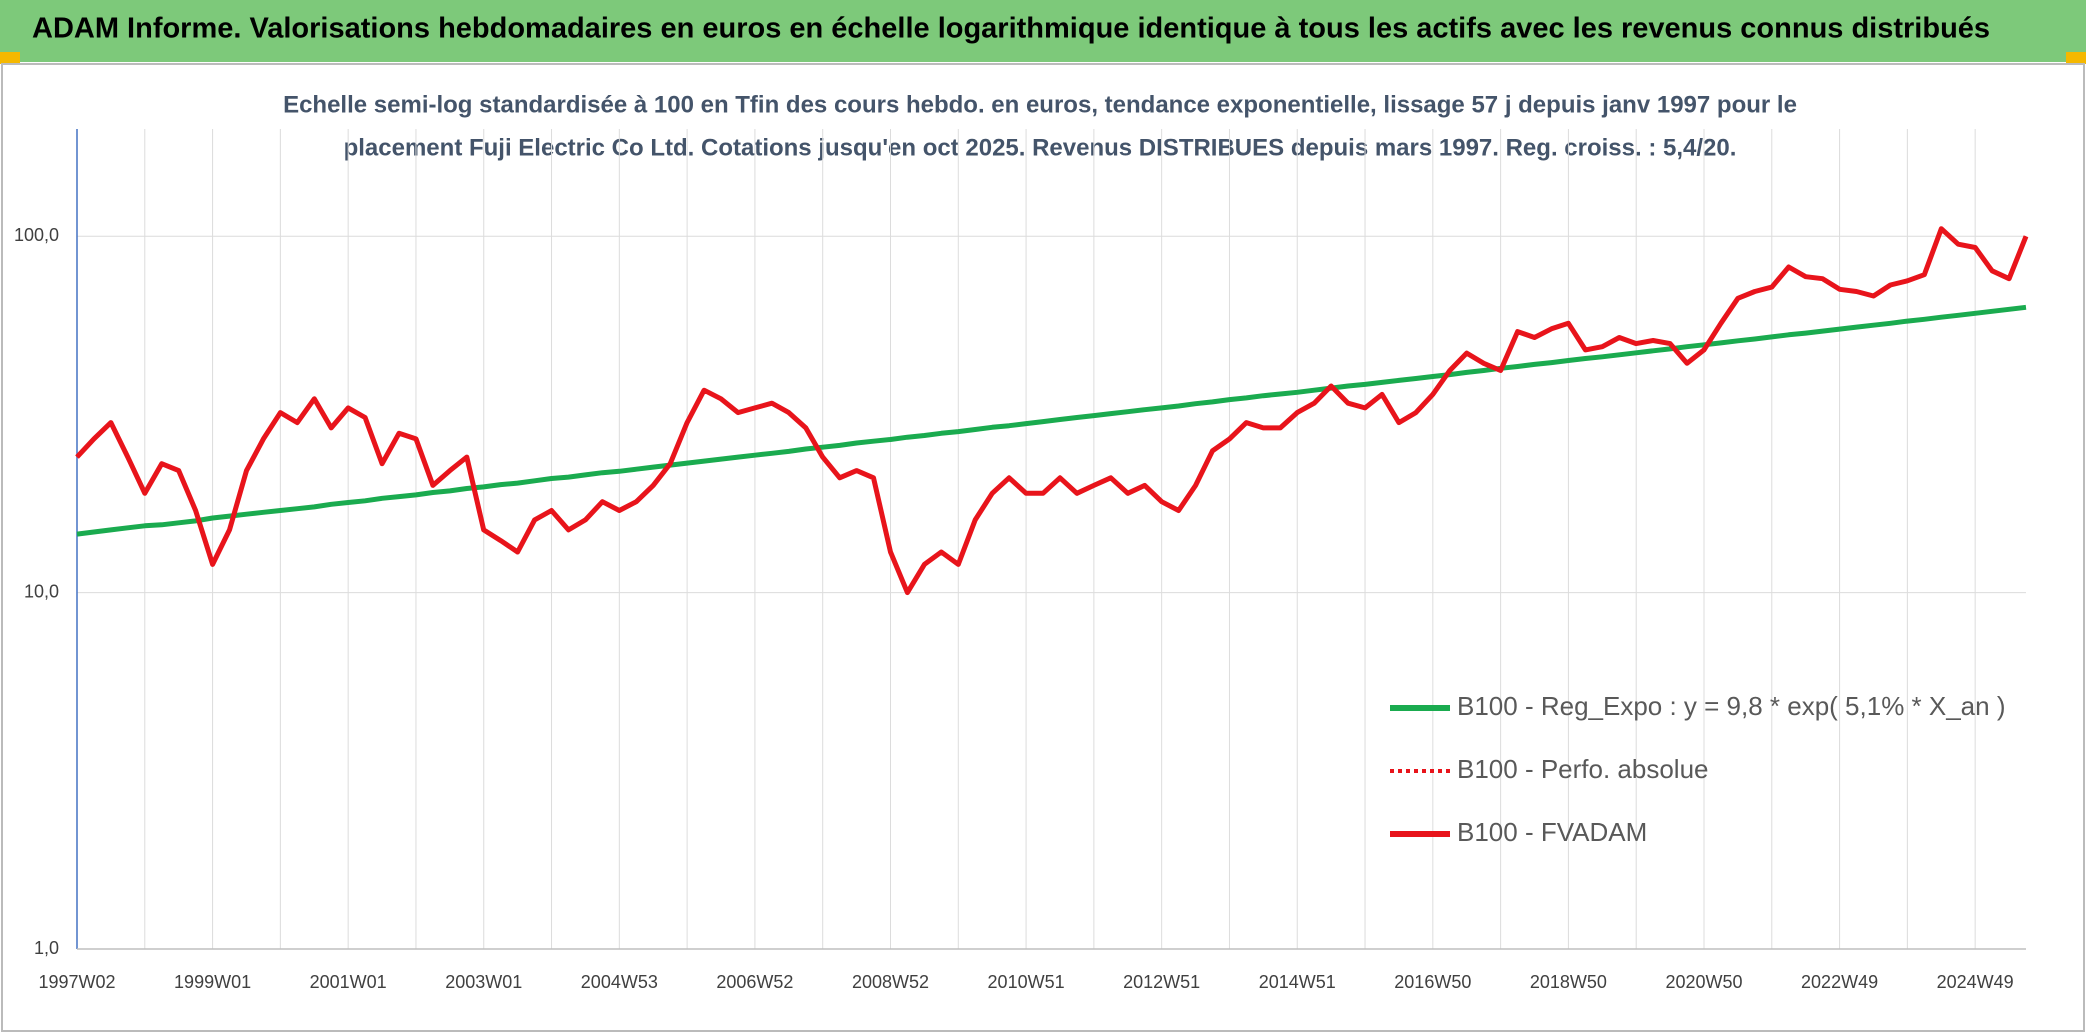 The image size is (2086, 1033). I want to click on x-tick-label: 2003W01, so click(483, 982).